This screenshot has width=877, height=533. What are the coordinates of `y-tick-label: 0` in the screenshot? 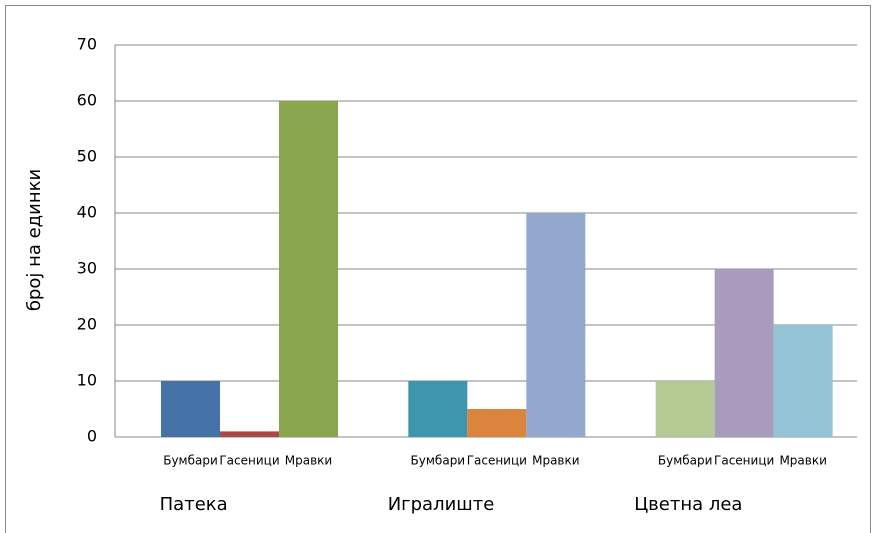 It's located at (92, 436).